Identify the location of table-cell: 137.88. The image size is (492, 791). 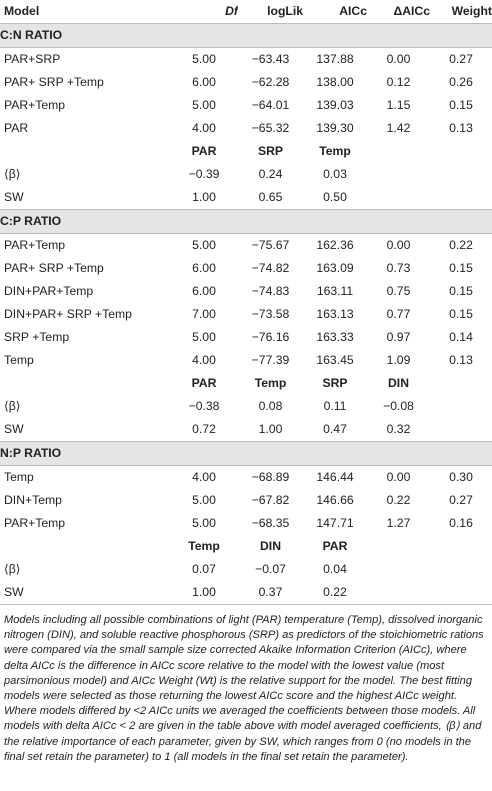
(335, 59).